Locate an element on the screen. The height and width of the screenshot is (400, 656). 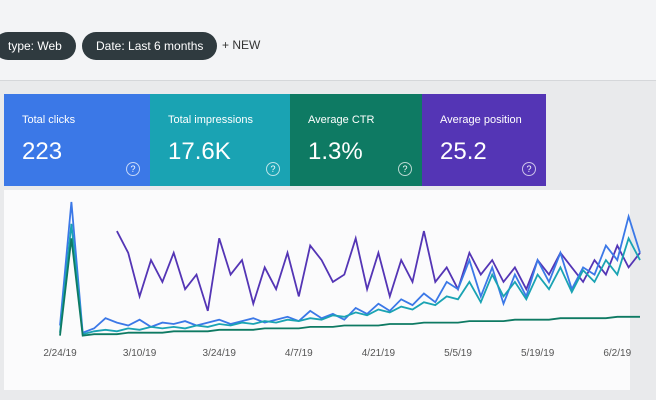
filter-chip: Date: Last 6 months is located at coordinates (150, 46).